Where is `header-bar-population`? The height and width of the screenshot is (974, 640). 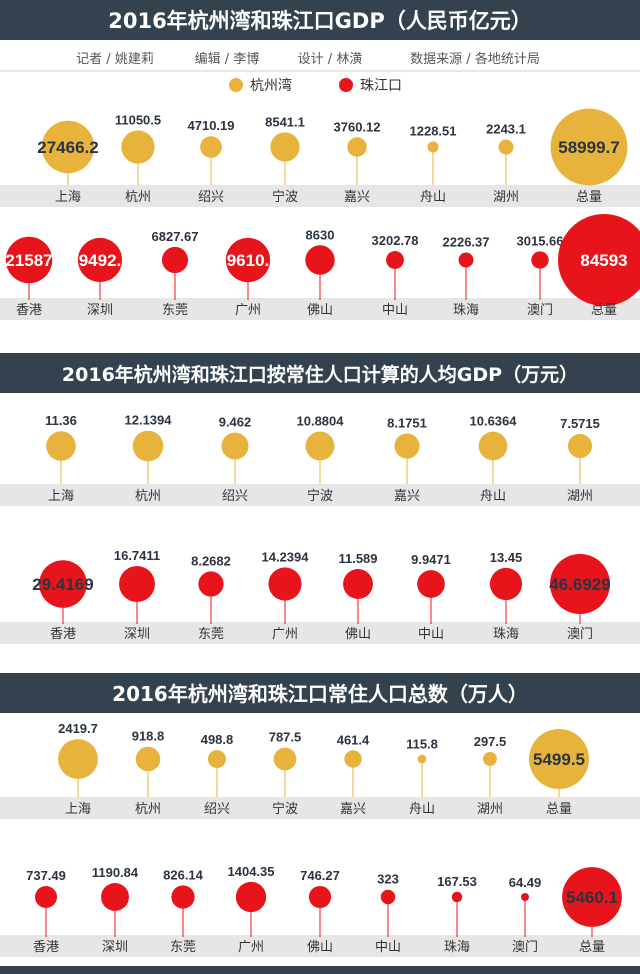
header-bar-population is located at coordinates (320, 693).